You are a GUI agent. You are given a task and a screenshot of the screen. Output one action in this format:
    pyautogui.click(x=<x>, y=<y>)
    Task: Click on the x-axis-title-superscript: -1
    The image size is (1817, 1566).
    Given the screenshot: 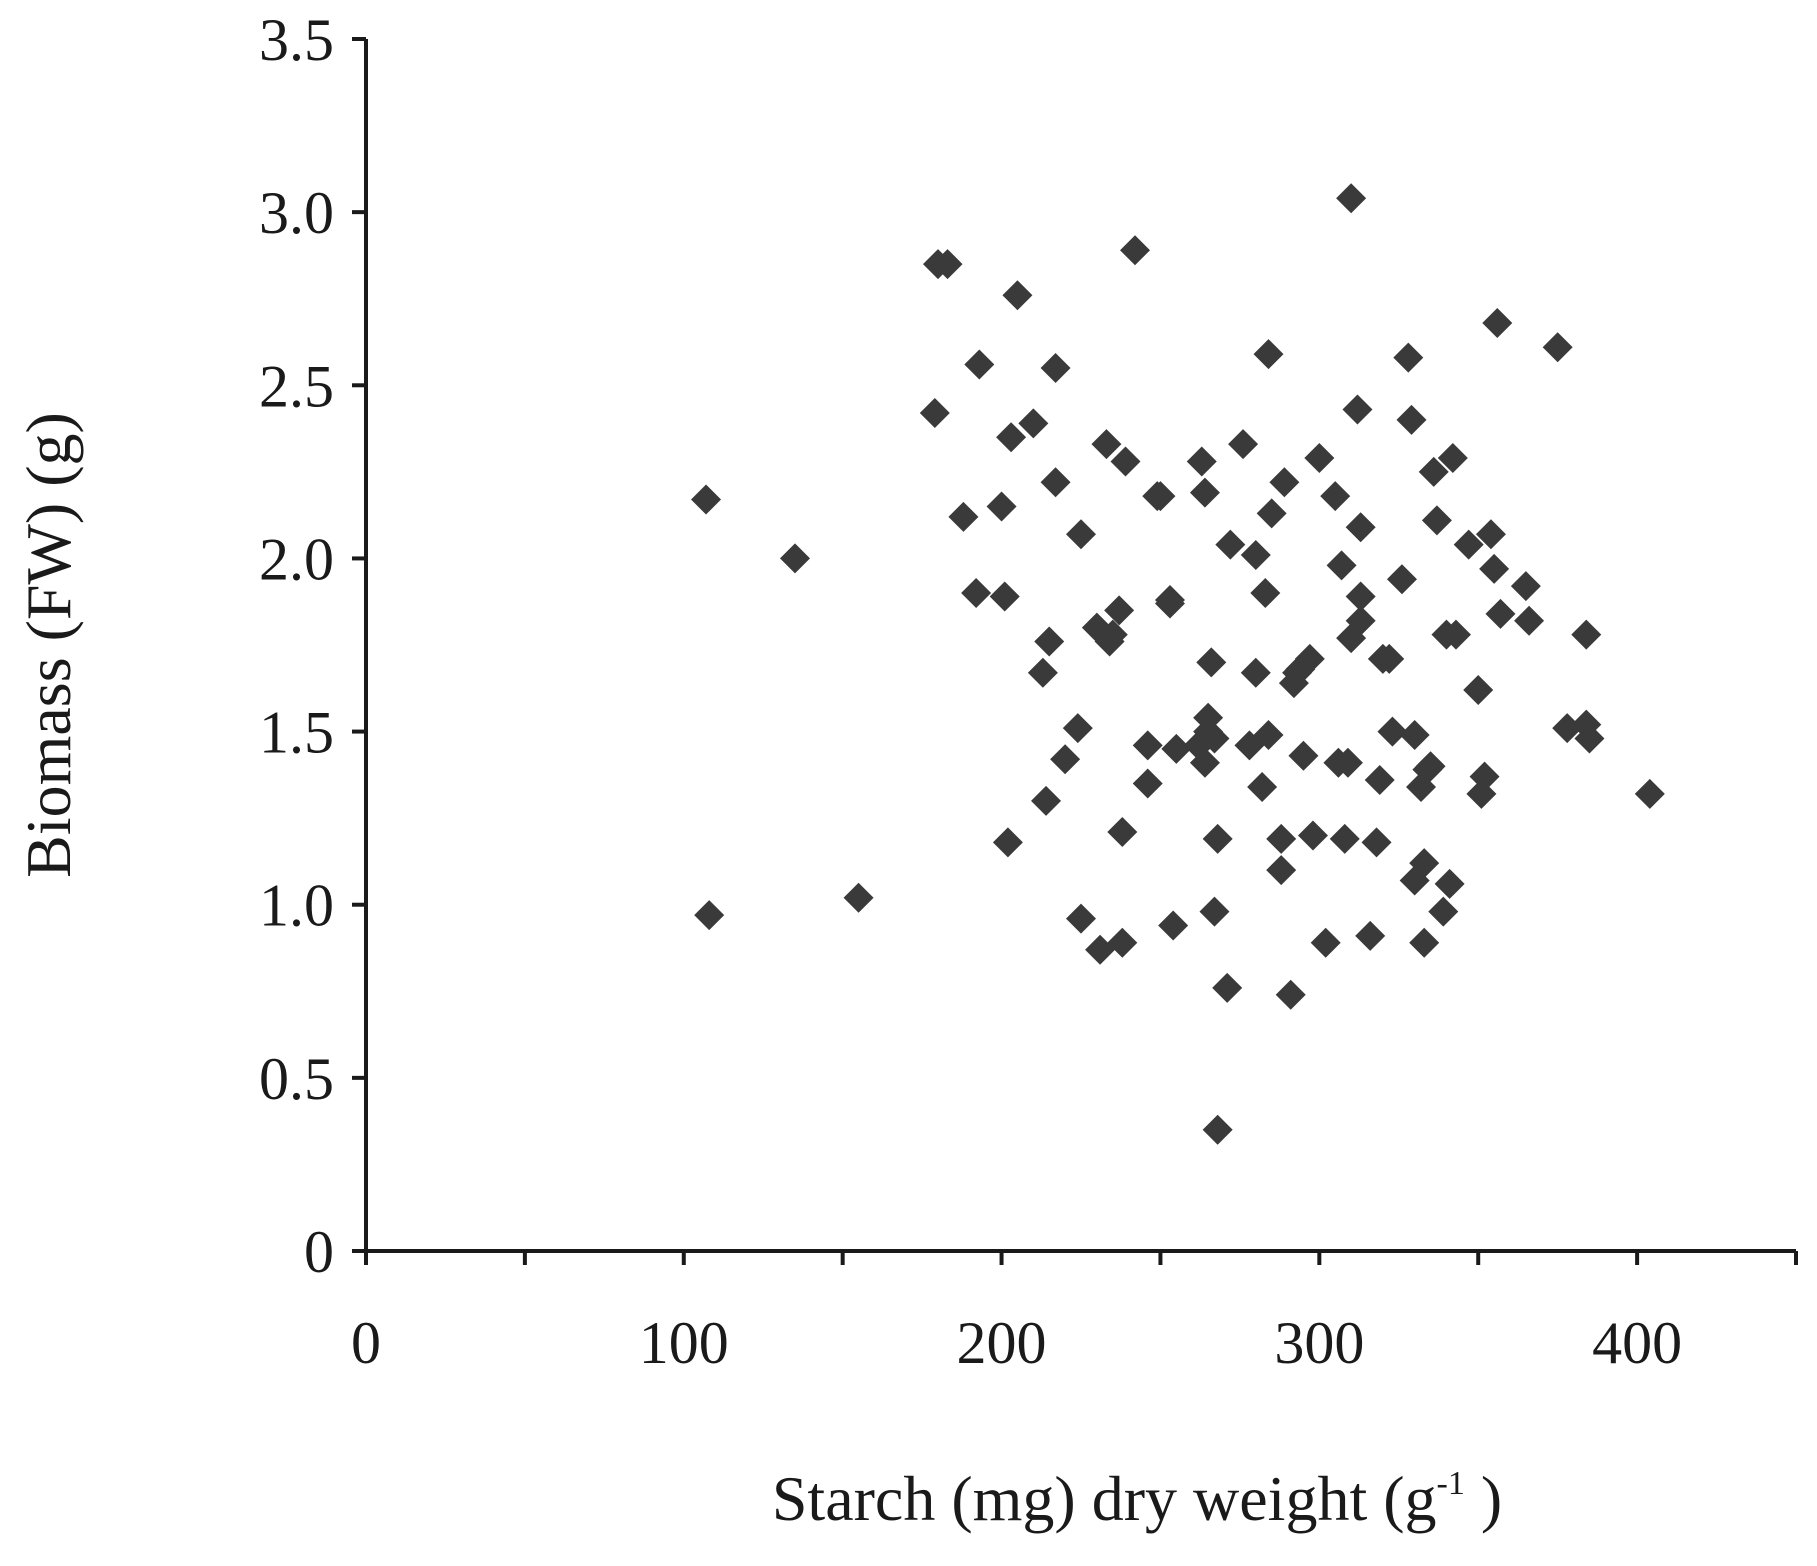 What is the action you would take?
    pyautogui.click(x=1451, y=1483)
    